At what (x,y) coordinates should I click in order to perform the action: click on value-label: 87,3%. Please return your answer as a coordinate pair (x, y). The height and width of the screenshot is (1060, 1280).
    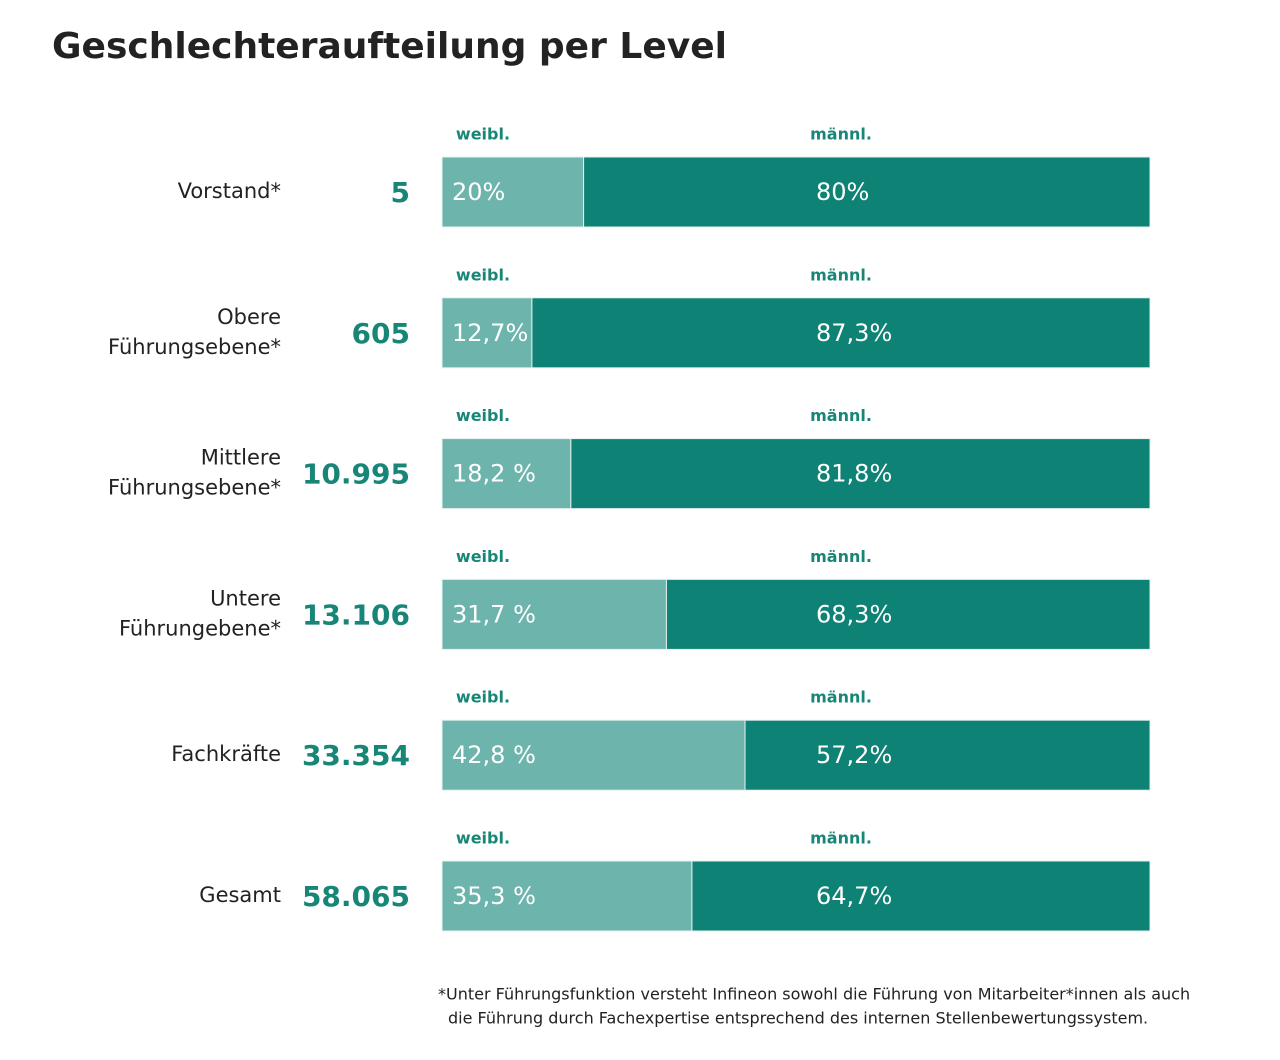
    Looking at the image, I should click on (854, 333).